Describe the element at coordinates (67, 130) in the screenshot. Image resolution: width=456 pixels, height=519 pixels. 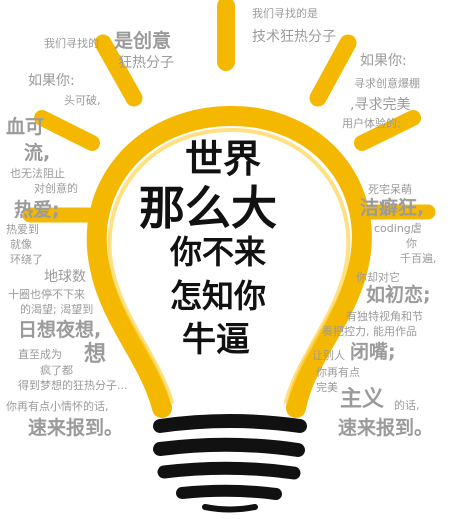
I see `ray-left-upper` at that location.